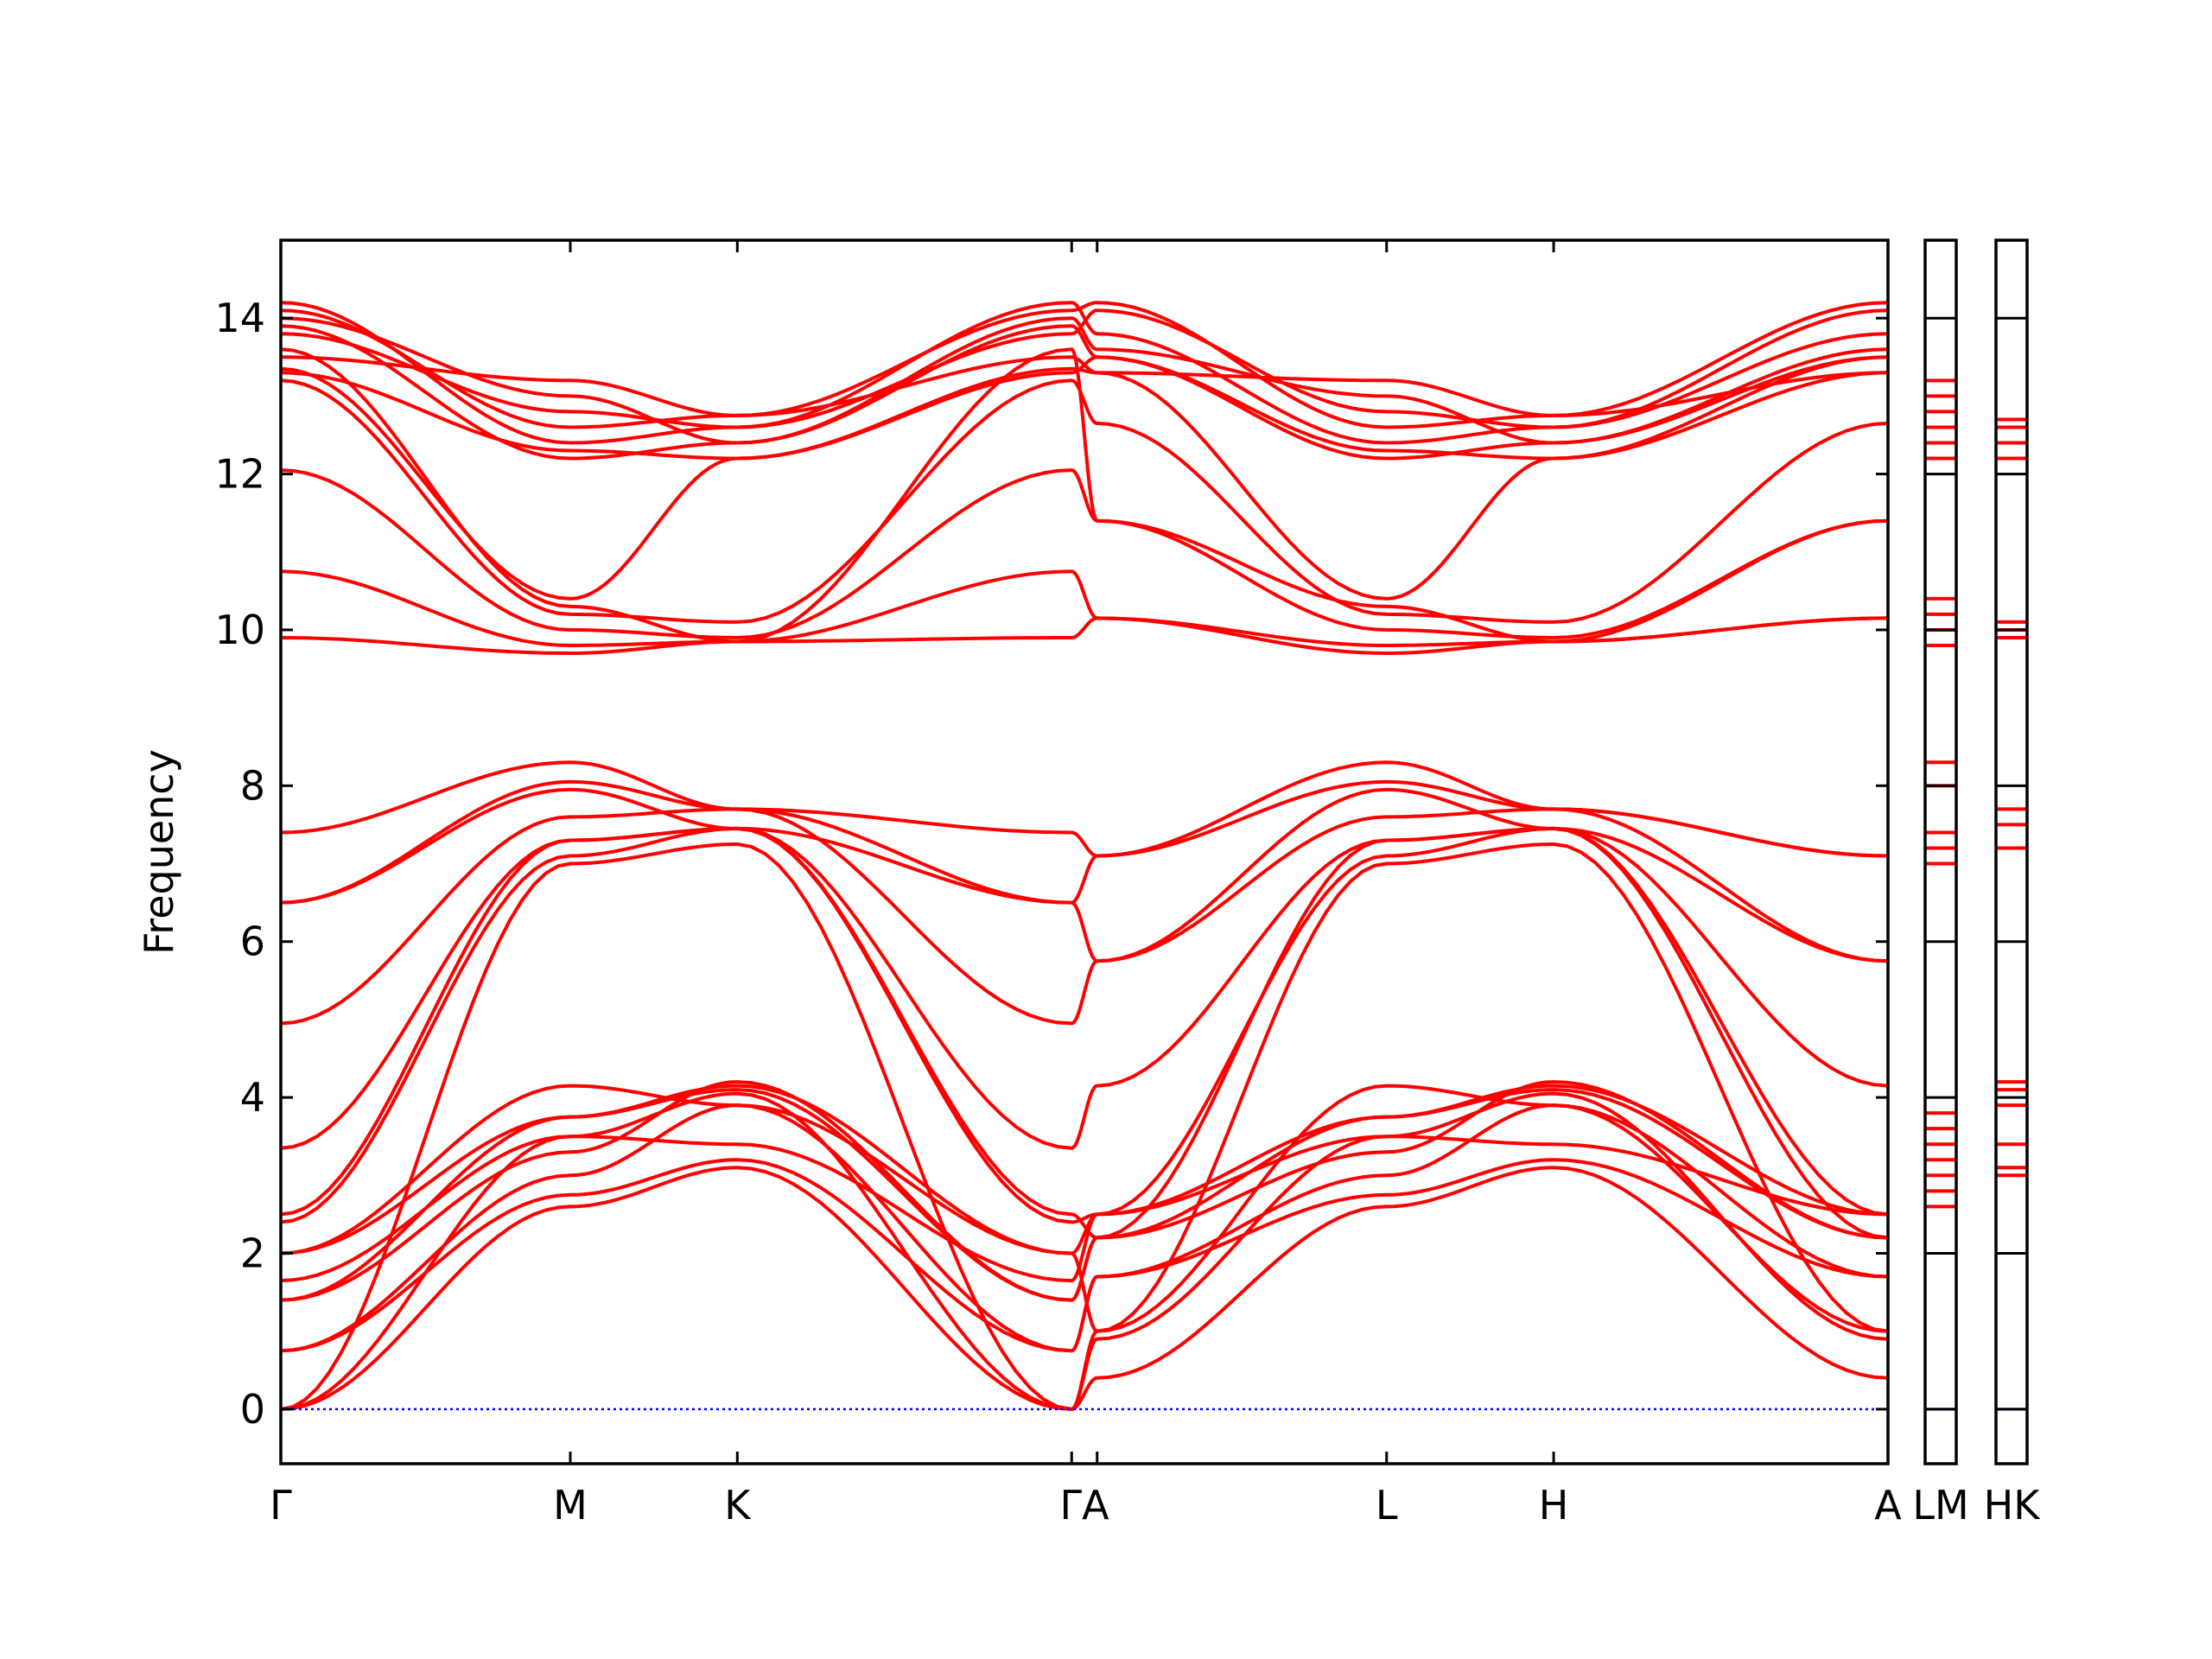 The image size is (2212, 1659). What do you see at coordinates (252, 1097) in the screenshot?
I see `y-tick-label: 4` at bounding box center [252, 1097].